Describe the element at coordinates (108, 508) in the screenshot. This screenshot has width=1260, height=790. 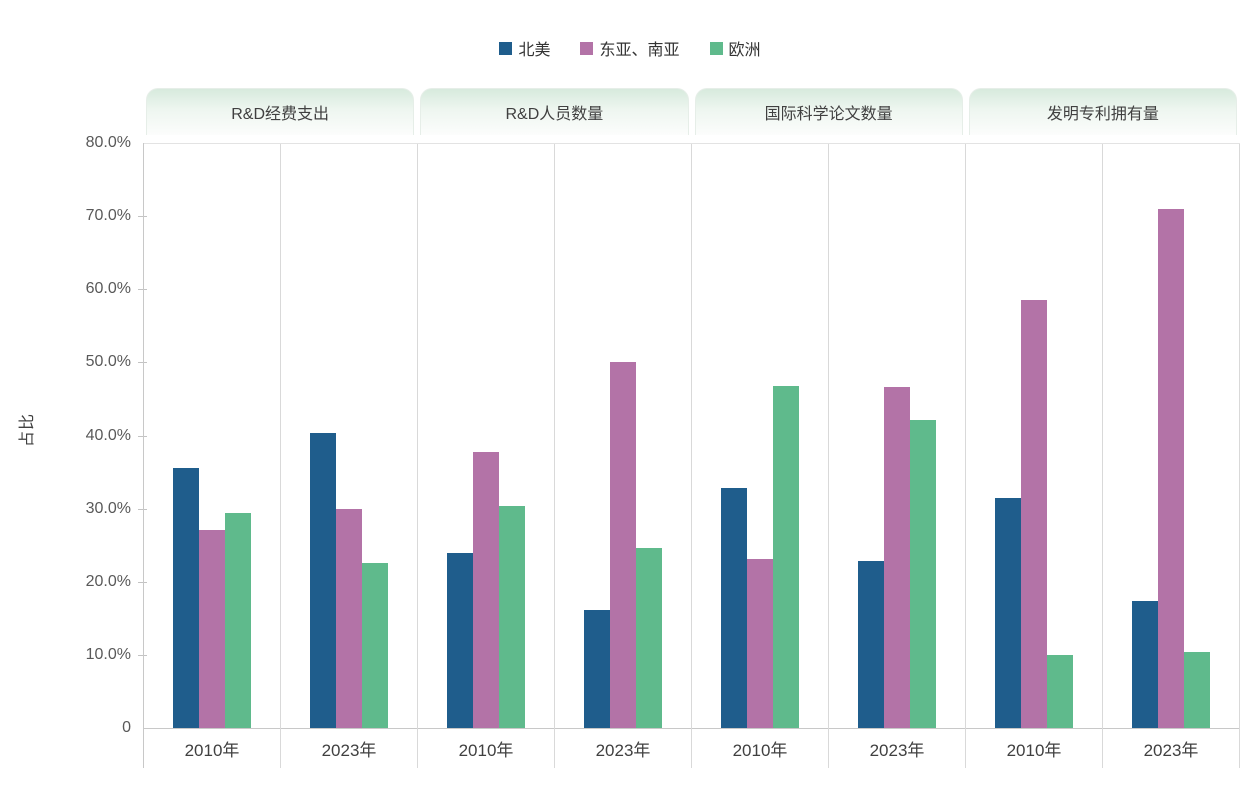
I see `y-tick-label: 30.0%` at that location.